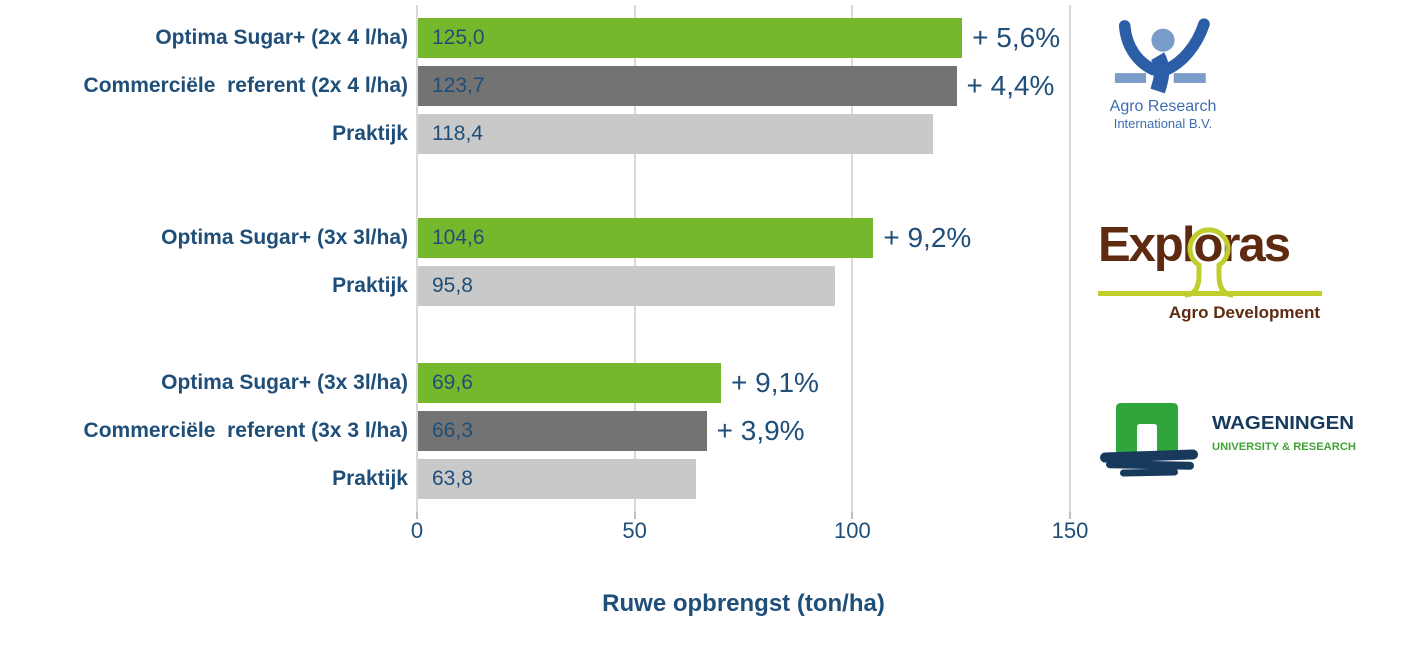 The image size is (1402, 645). What do you see at coordinates (690, 38) in the screenshot?
I see `bar-optima_sugar: 125,0` at bounding box center [690, 38].